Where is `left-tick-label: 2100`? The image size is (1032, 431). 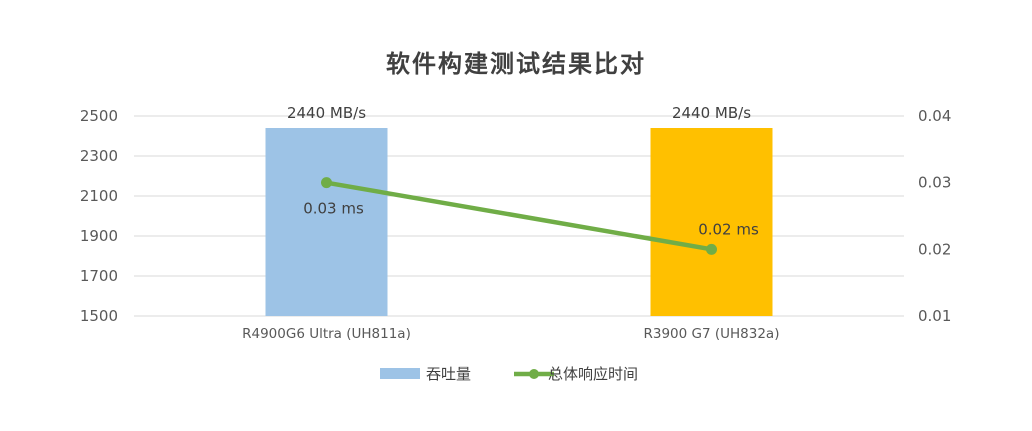
left-tick-label: 2100 is located at coordinates (99, 196).